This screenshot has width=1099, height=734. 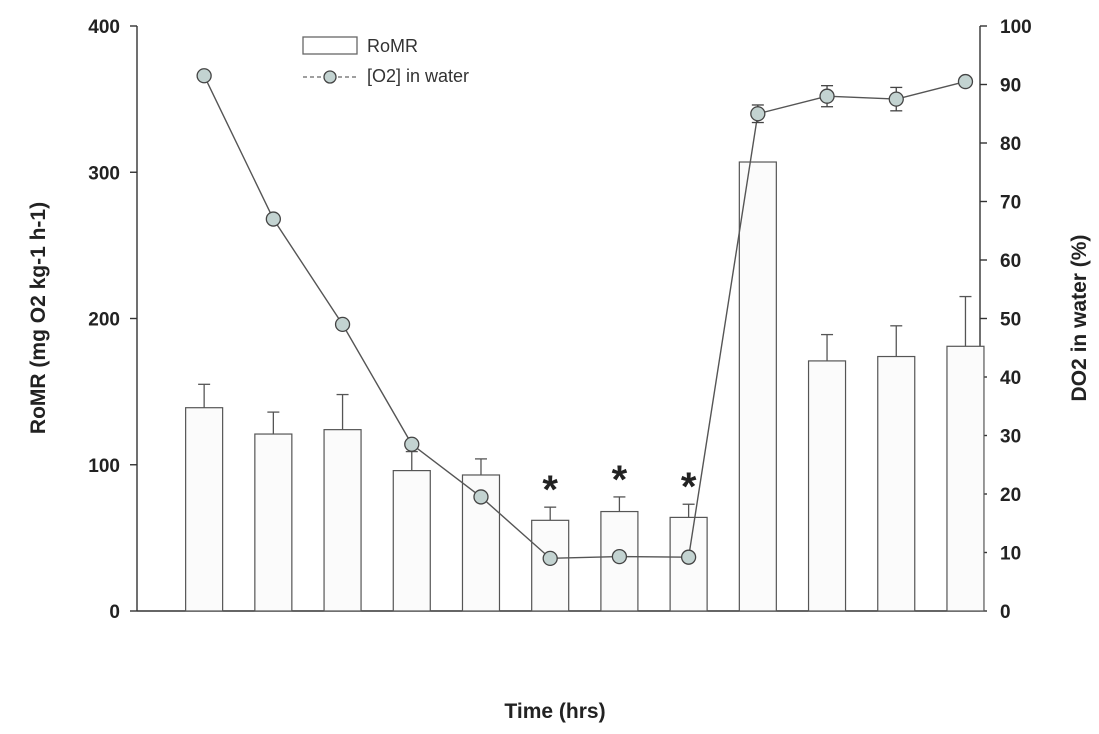 What do you see at coordinates (418, 76) in the screenshot?
I see `legend-line-label: [O2] in water` at bounding box center [418, 76].